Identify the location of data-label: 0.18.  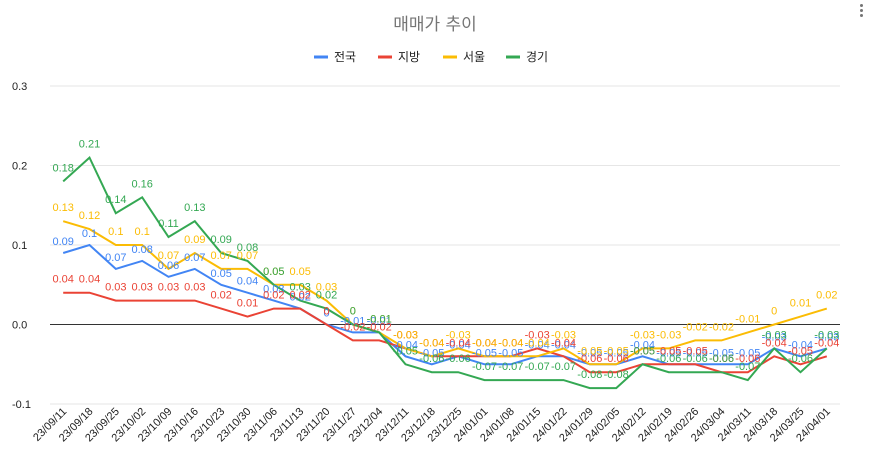
(62, 168).